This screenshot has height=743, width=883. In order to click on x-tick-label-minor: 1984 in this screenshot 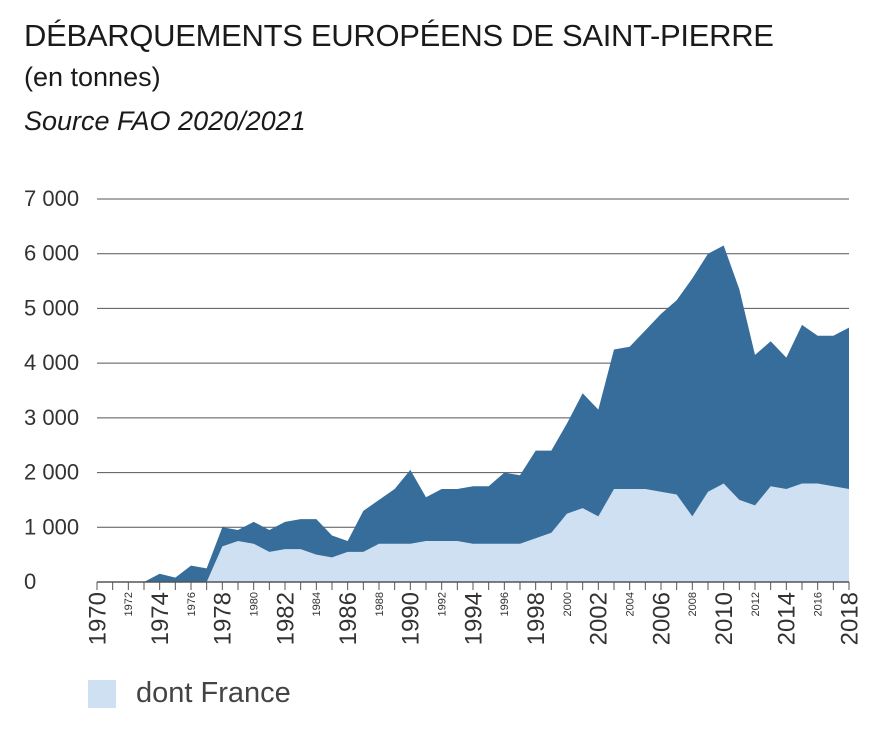, I will do `click(317, 604)`.